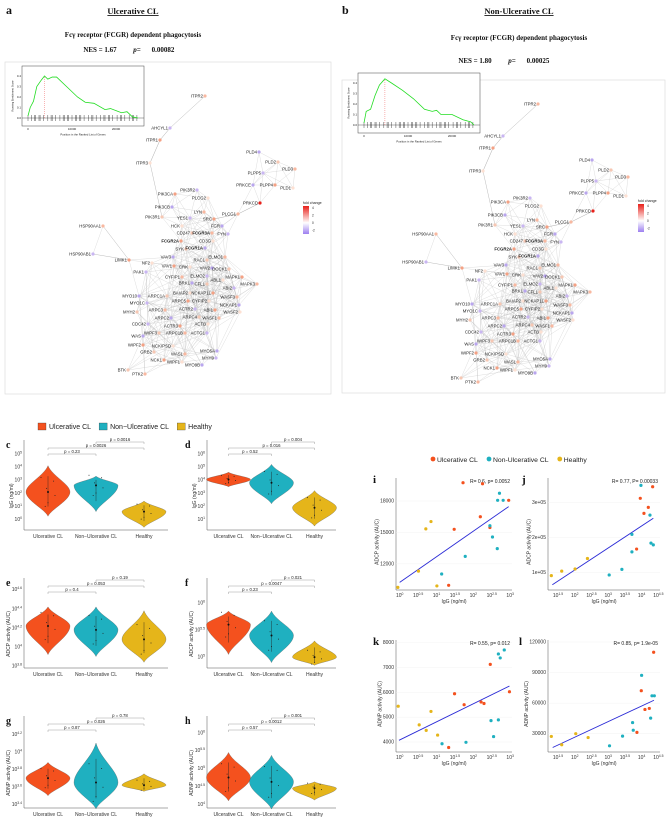 This screenshot has height=824, width=669. What do you see at coordinates (532, 292) in the screenshot?
I see `gene-label: CFL1` at bounding box center [532, 292].